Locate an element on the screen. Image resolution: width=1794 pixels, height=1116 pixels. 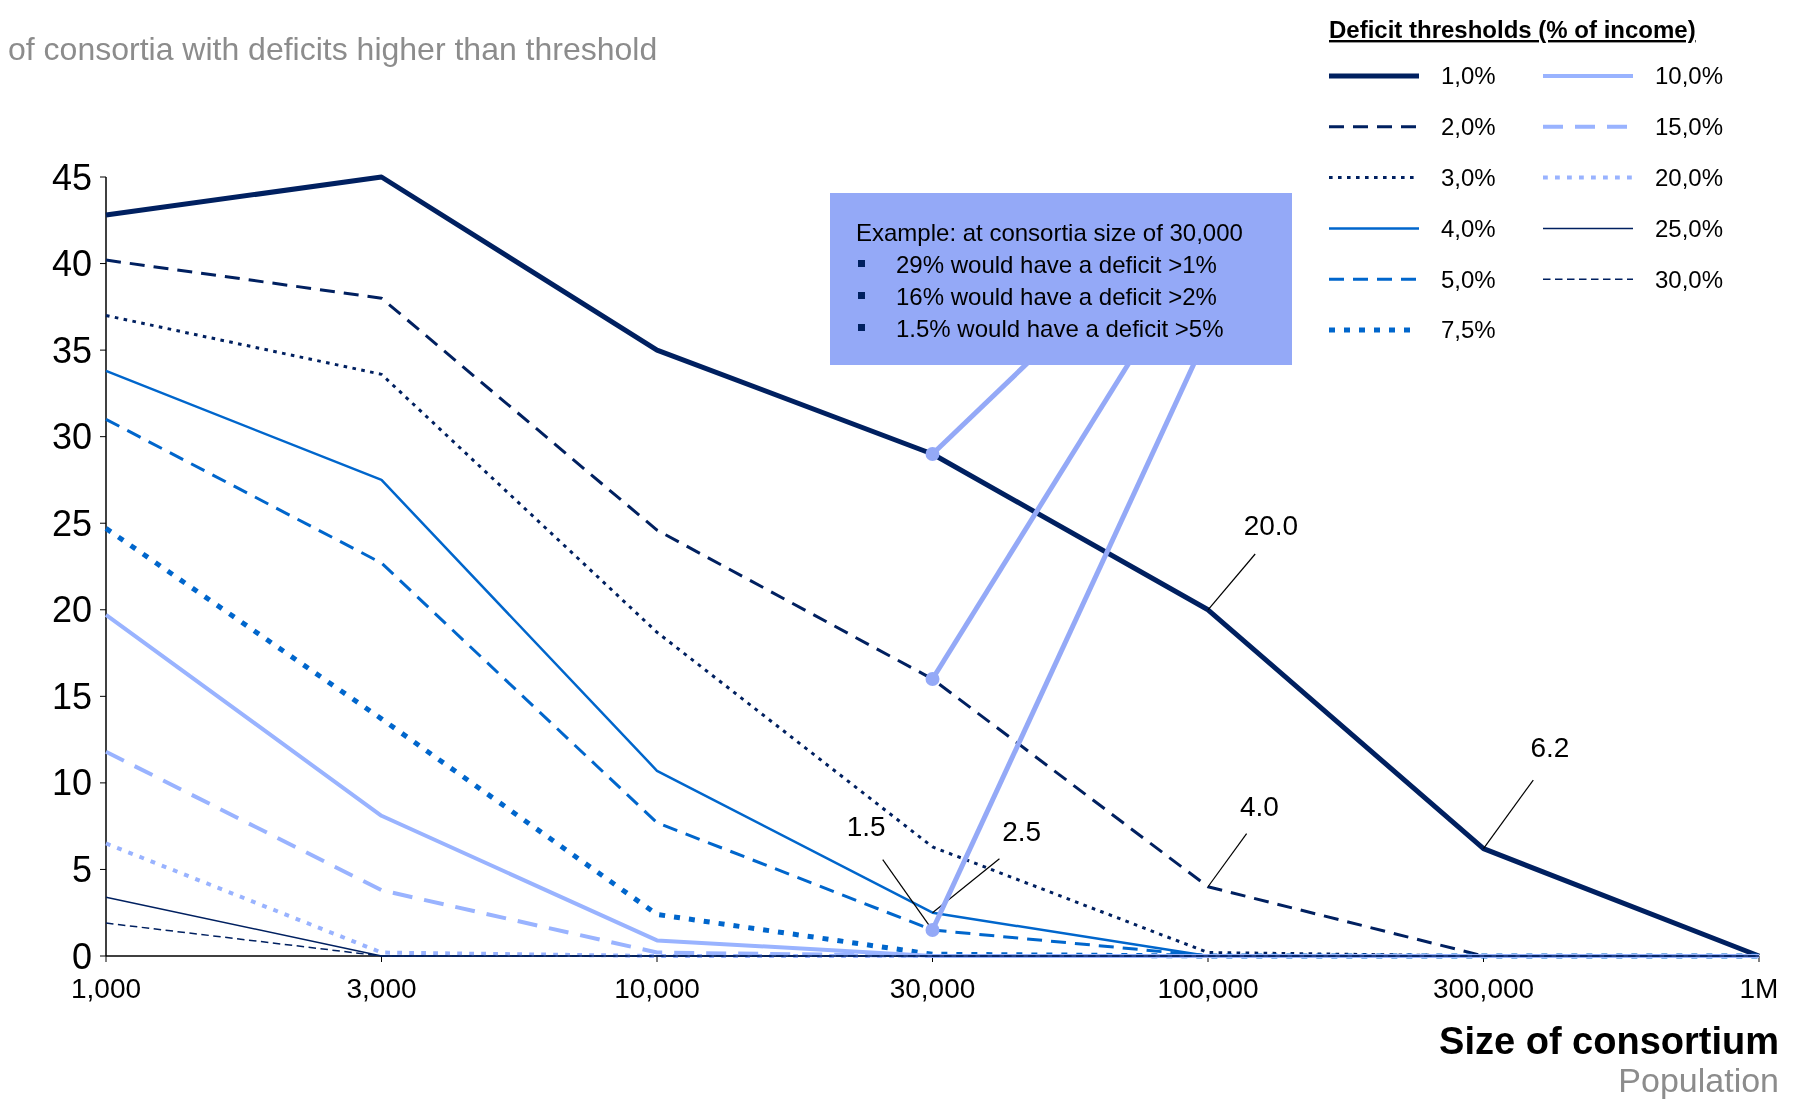
y-tick-label: 20 is located at coordinates (71, 610).